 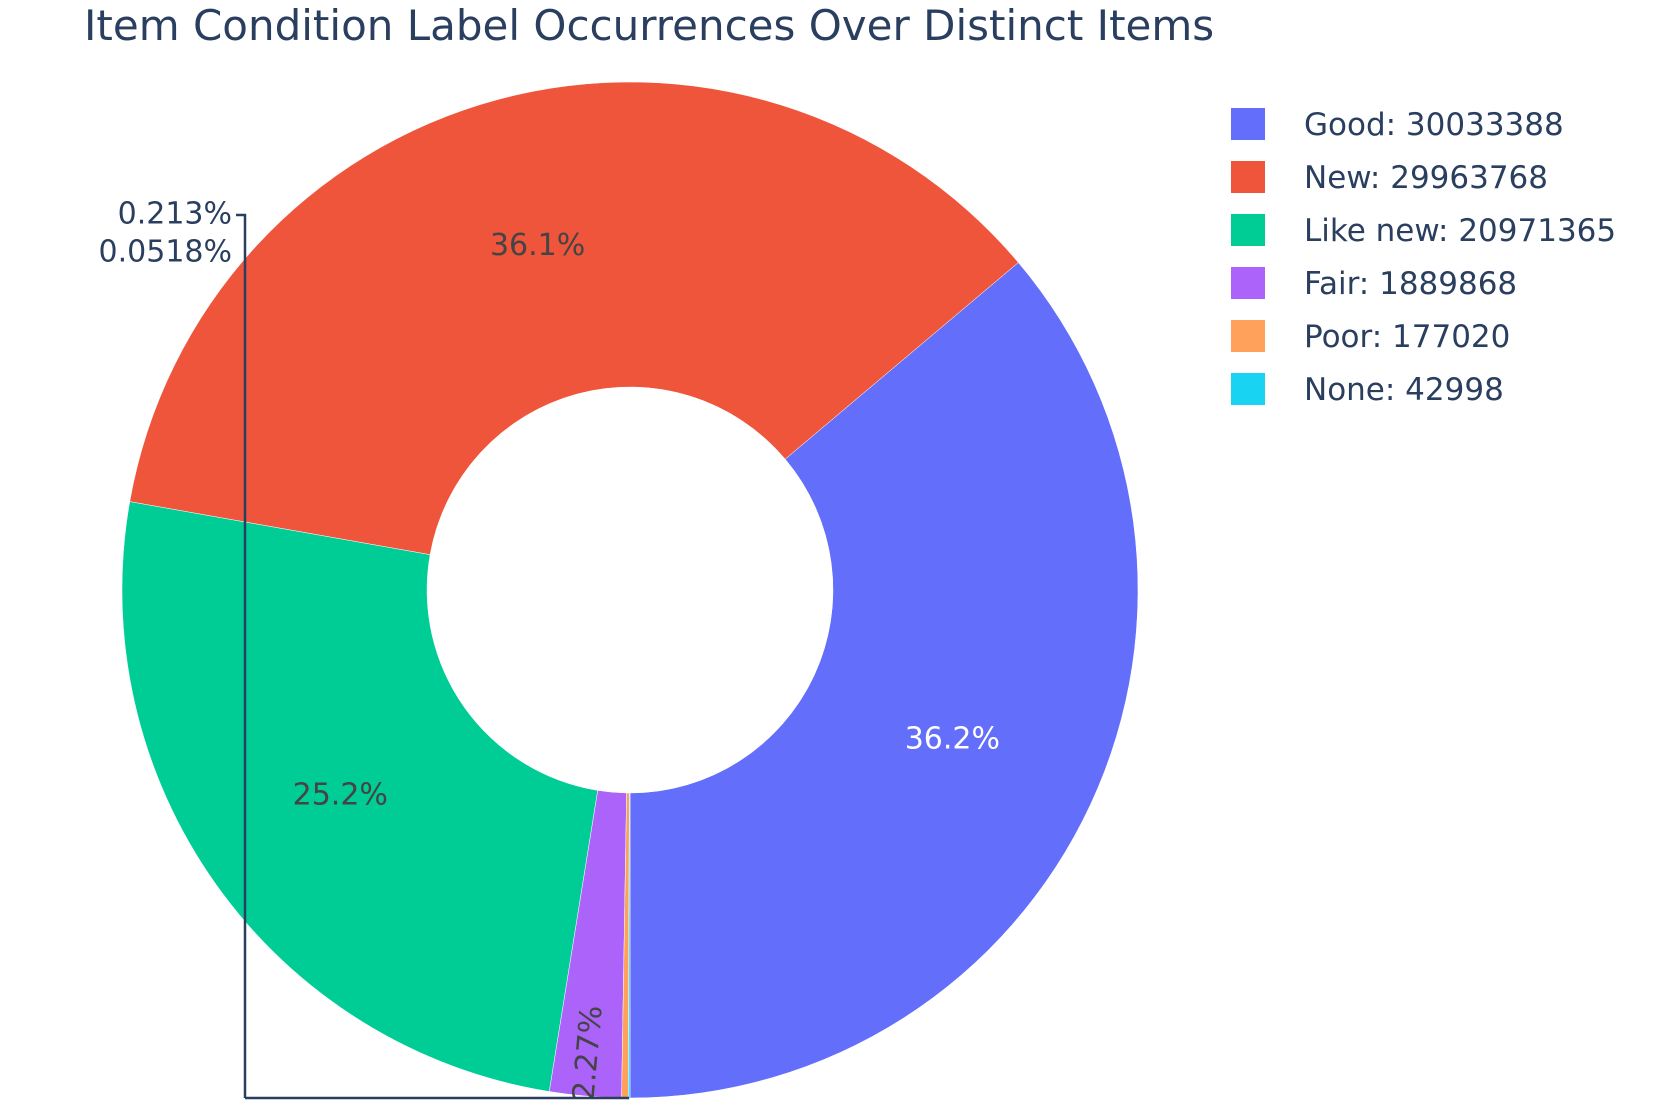 I want to click on legend-item-fair: Fair: 1889868, so click(x=1374, y=284).